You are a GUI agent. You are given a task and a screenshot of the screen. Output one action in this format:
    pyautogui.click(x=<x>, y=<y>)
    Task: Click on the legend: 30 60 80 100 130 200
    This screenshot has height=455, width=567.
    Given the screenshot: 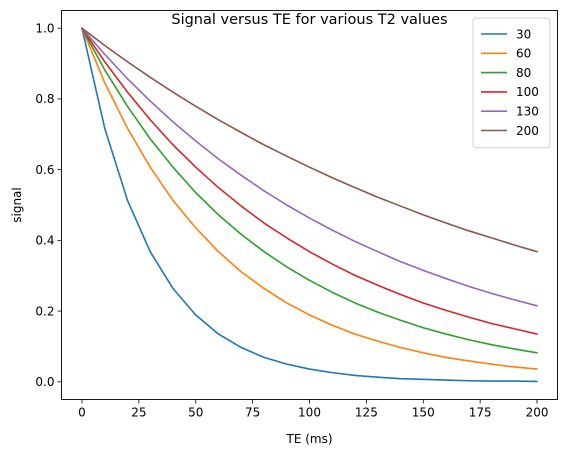 What is the action you would take?
    pyautogui.click(x=511, y=83)
    